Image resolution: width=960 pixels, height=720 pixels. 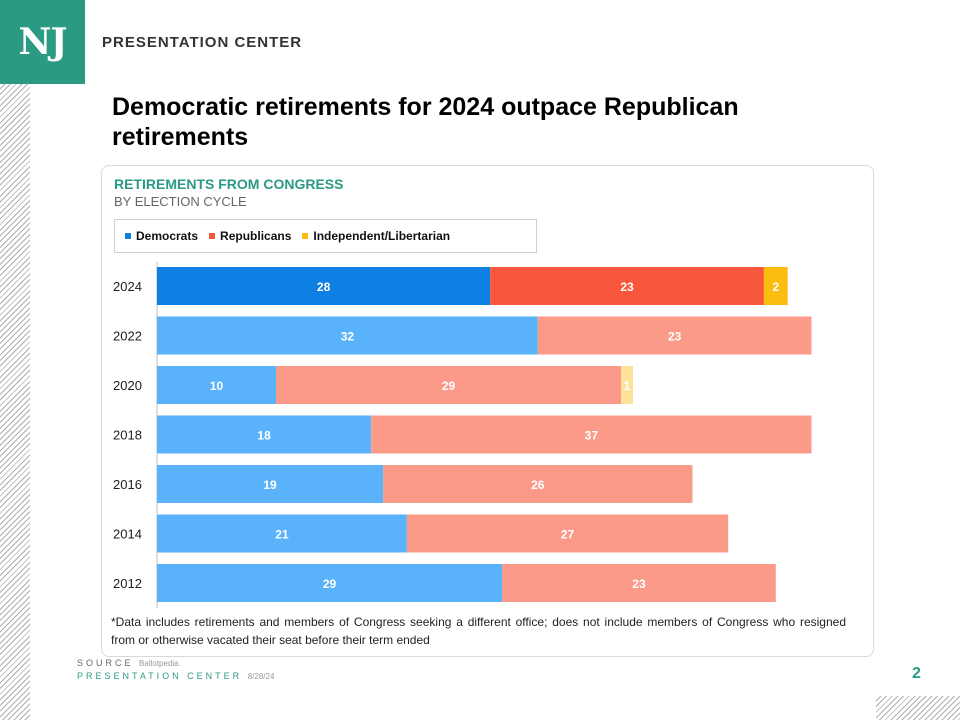 I want to click on data-label-democrats-2022: 32, so click(x=348, y=337).